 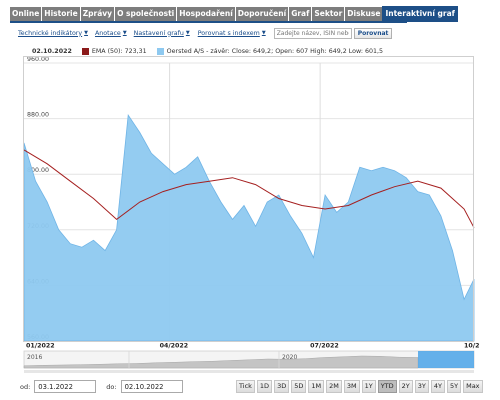 What do you see at coordinates (232, 33) in the screenshot?
I see `compare-index-menu: Porovnat s indexem ▼` at bounding box center [232, 33].